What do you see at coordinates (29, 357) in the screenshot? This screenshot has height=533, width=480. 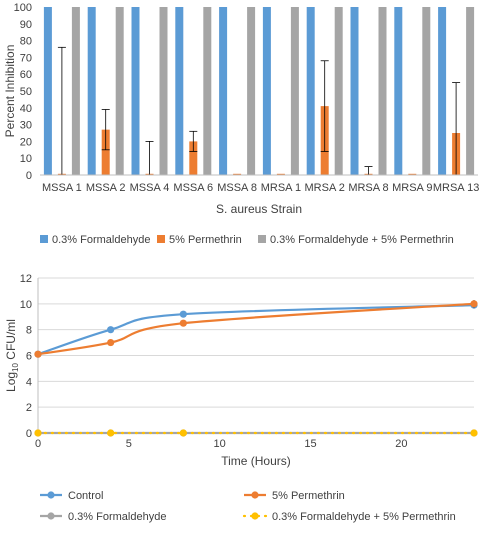 I see `line-y-tick-label: 6` at bounding box center [29, 357].